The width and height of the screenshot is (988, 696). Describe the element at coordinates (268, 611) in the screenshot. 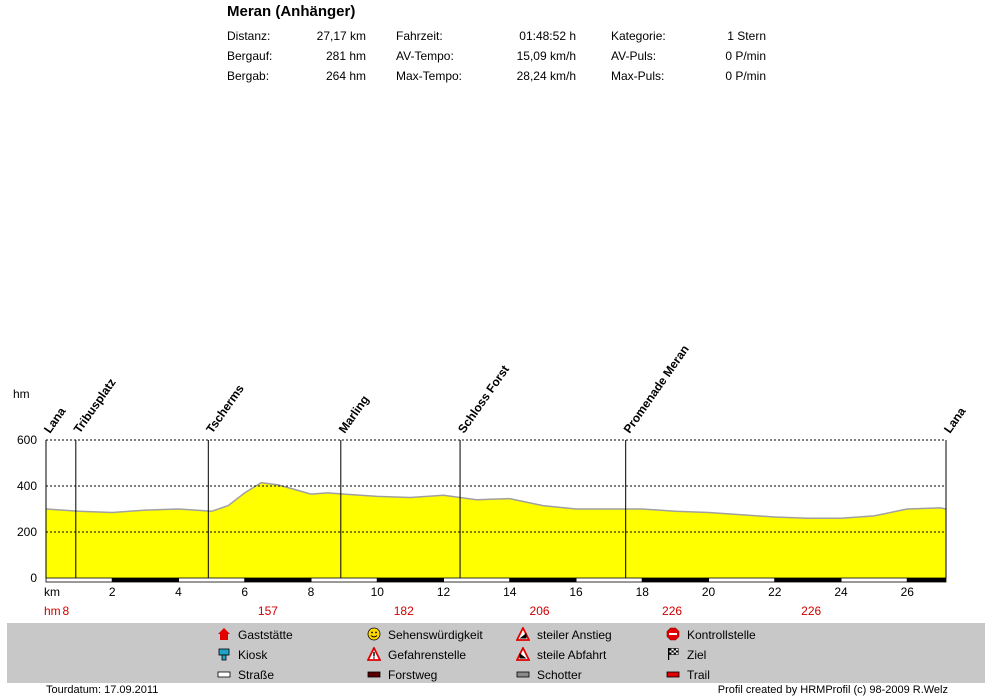

I see `hm-value: 157` at that location.